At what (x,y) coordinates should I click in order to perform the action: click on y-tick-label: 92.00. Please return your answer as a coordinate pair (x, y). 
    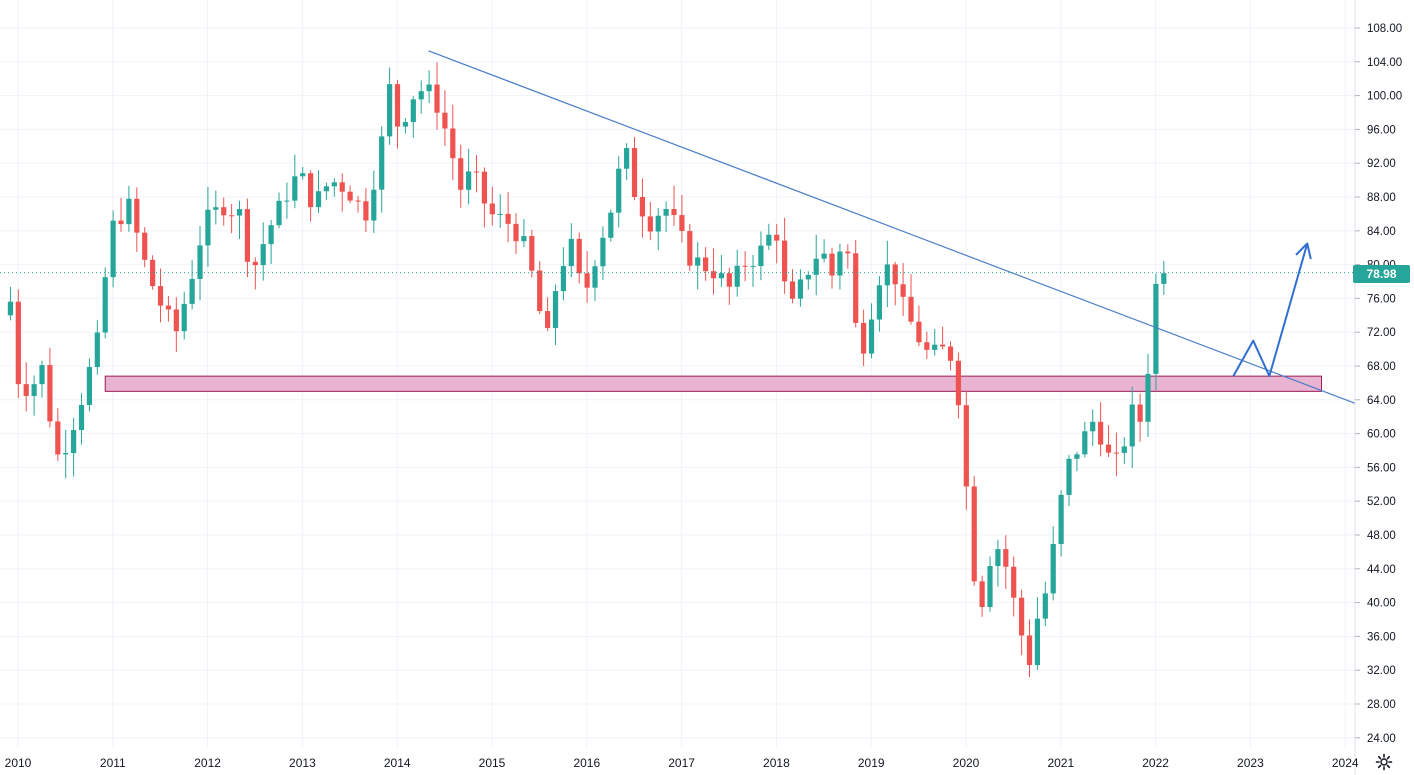
    Looking at the image, I should click on (1381, 164).